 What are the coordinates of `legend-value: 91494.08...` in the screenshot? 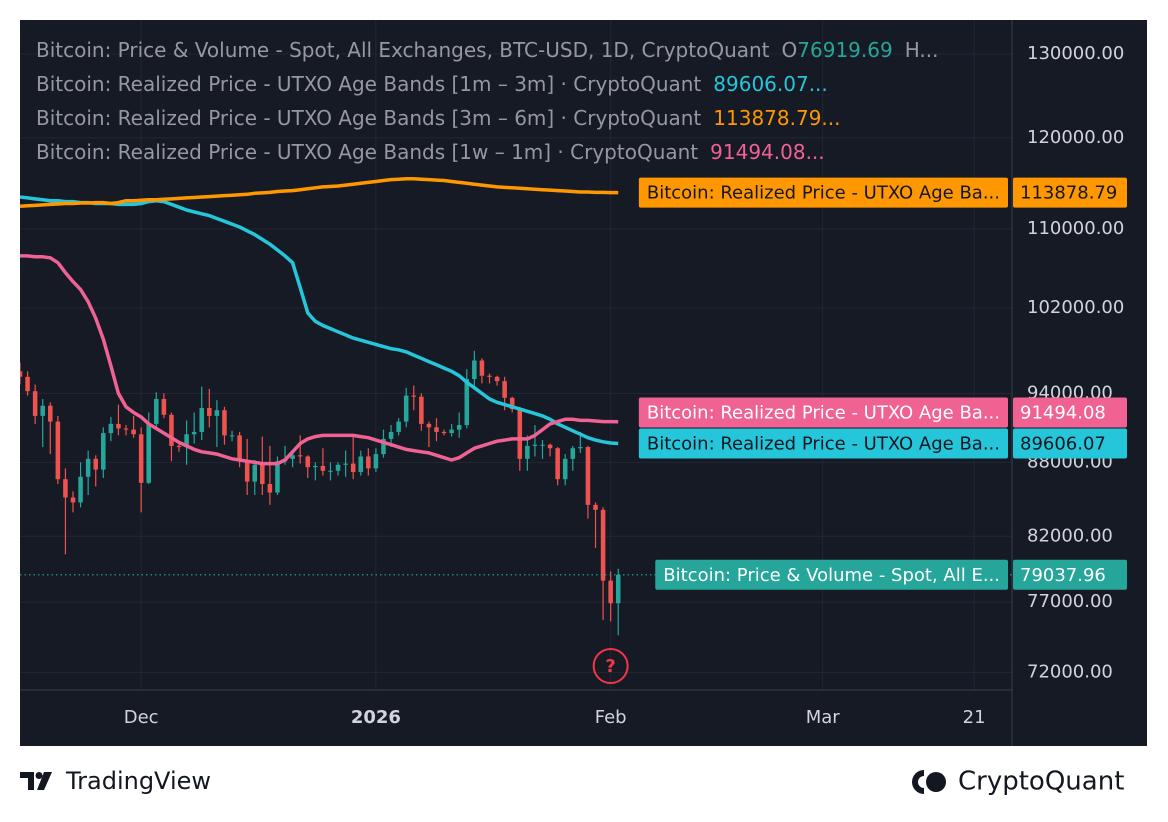 It's located at (767, 152).